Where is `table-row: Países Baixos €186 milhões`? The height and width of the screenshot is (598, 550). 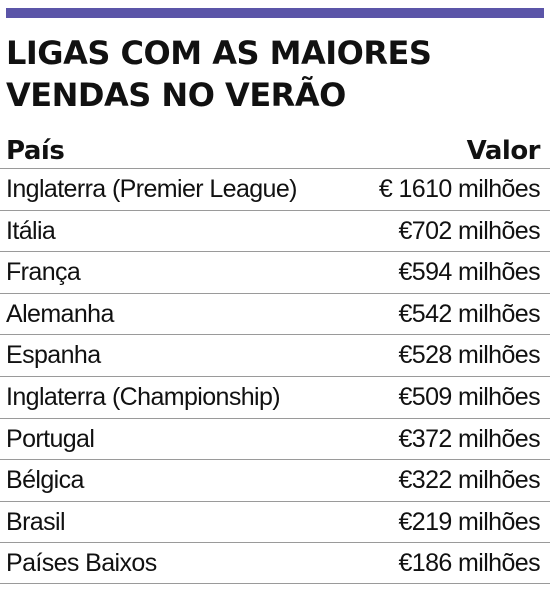 table-row: Países Baixos €186 milhões is located at coordinates (275, 563).